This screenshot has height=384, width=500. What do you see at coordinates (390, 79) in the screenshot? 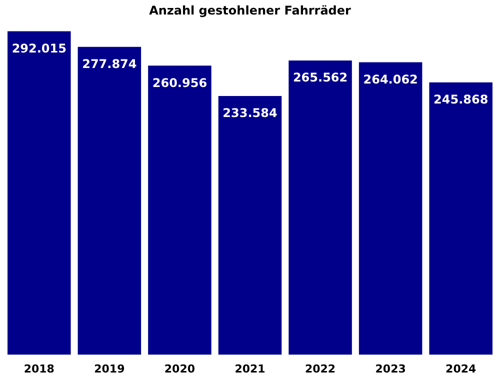
I see `data-label: 264.062` at bounding box center [390, 79].